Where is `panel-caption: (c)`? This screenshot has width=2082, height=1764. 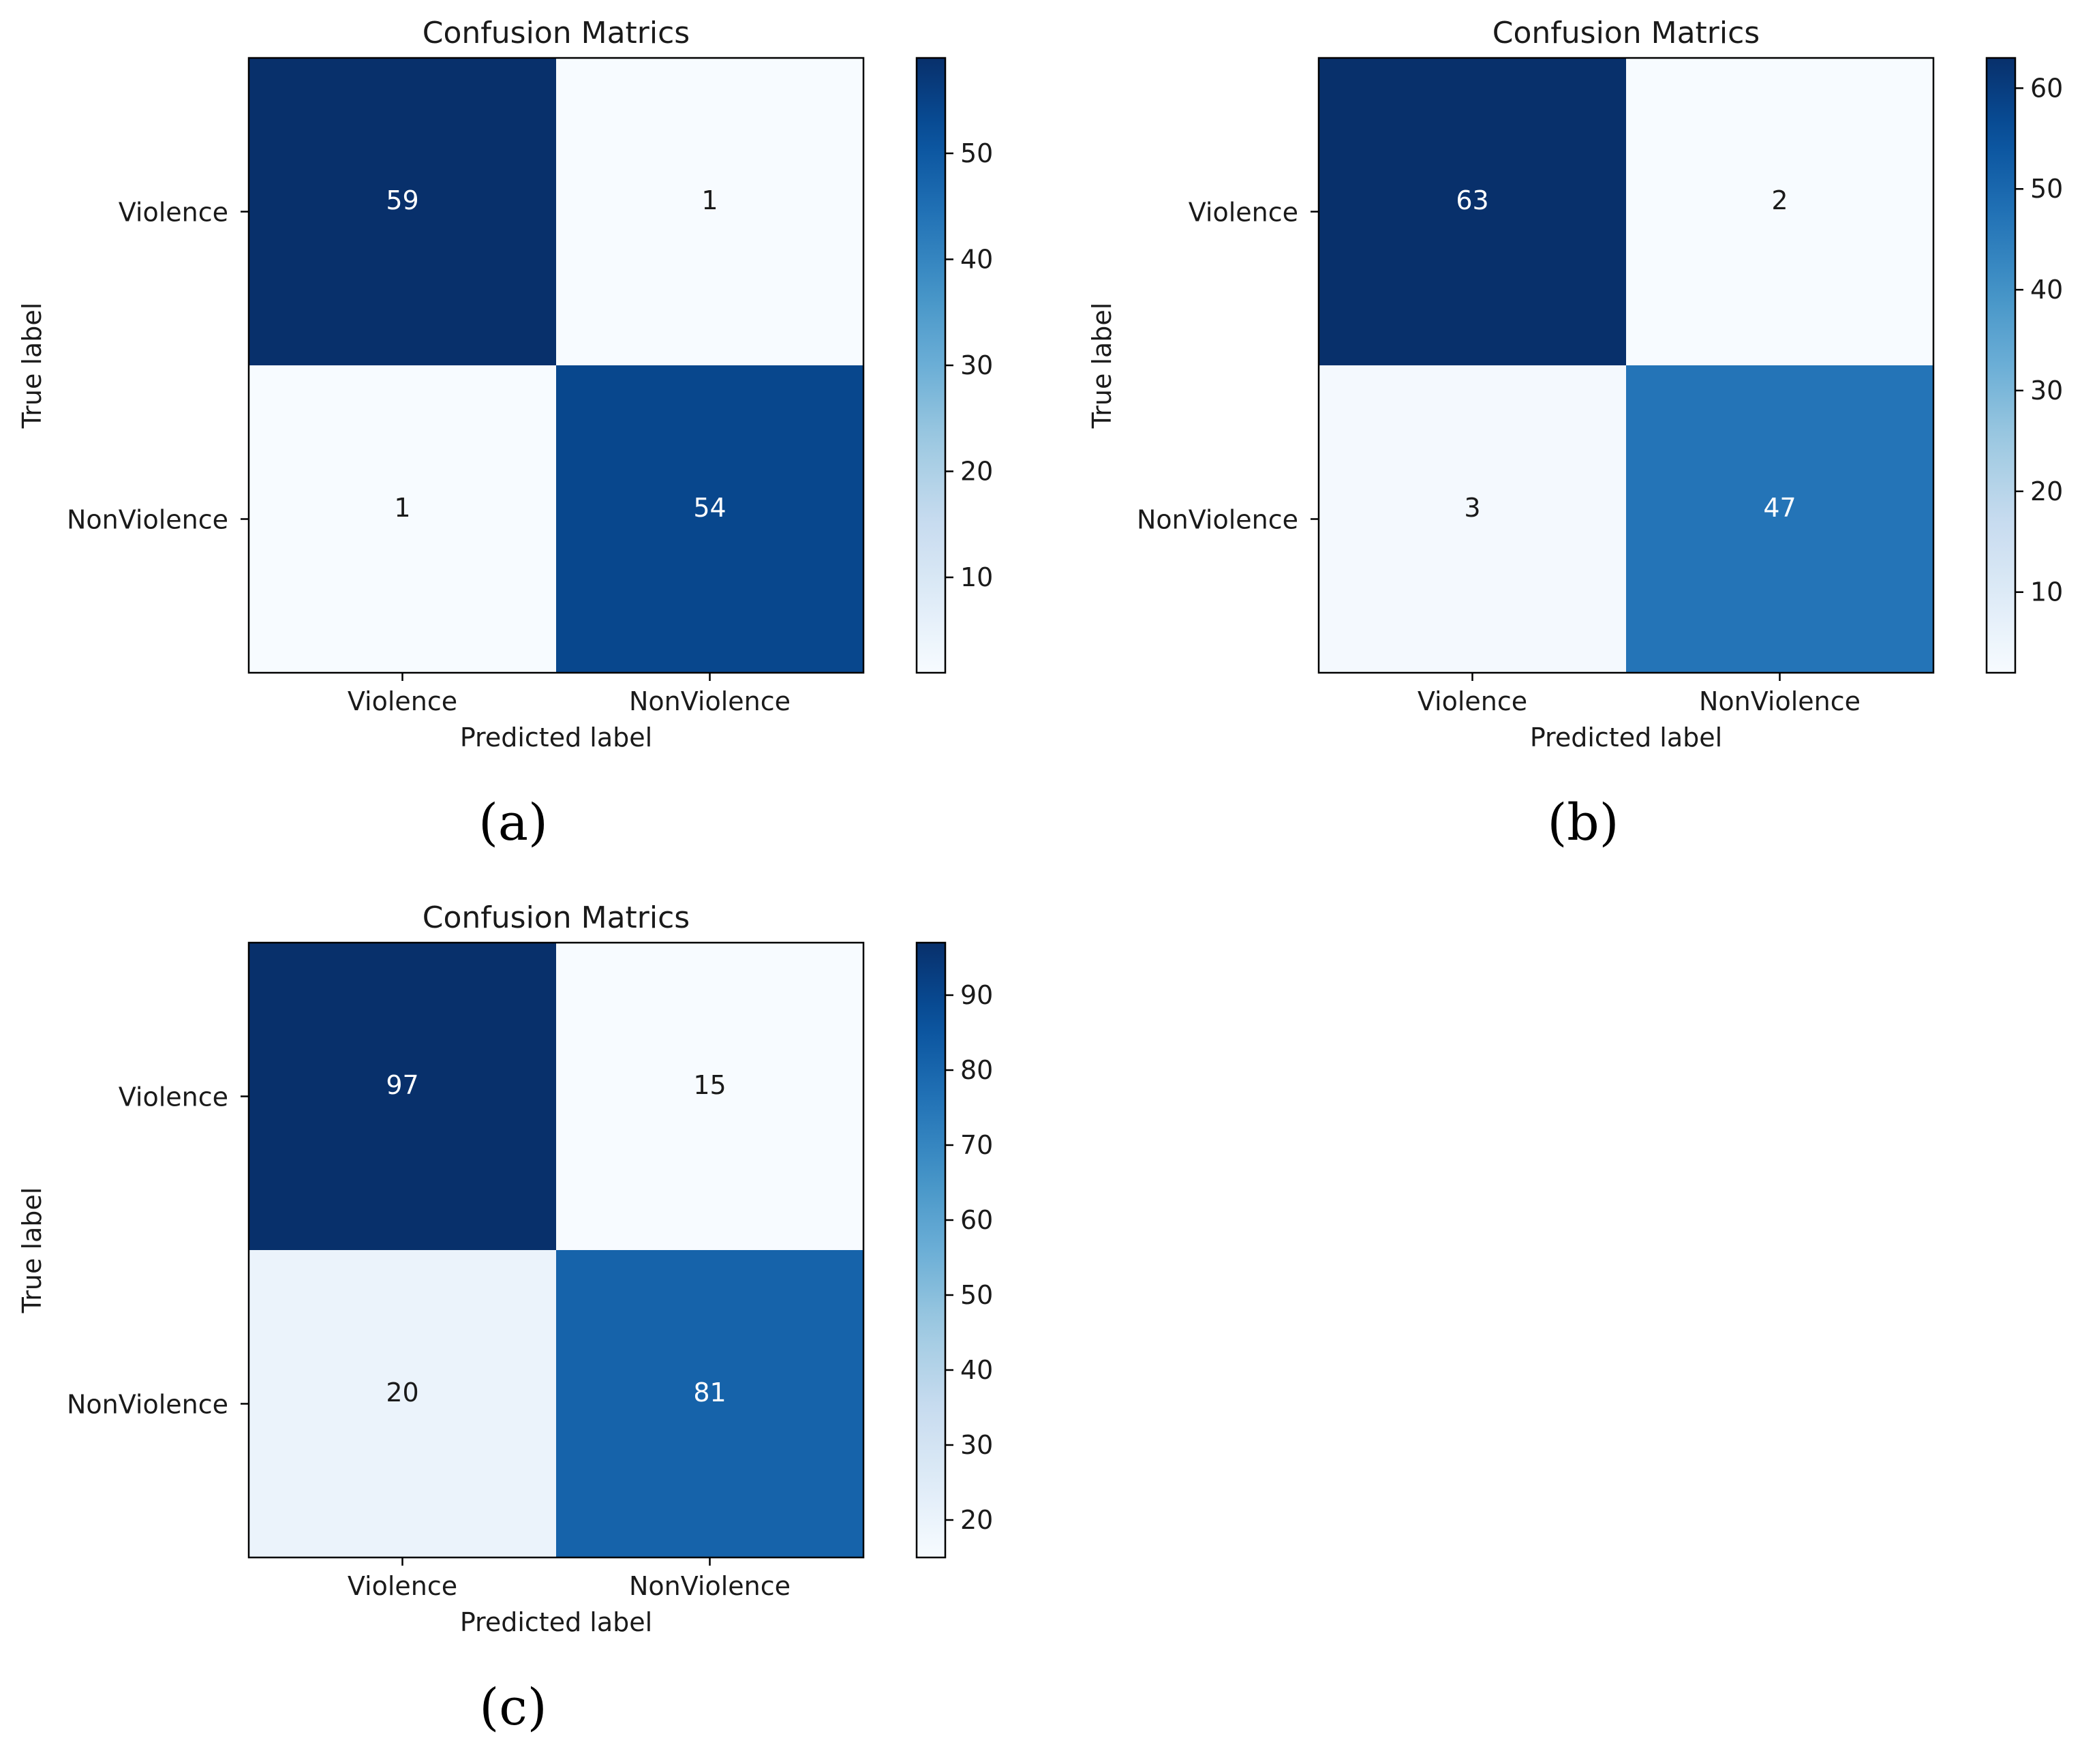 panel-caption: (c) is located at coordinates (513, 1707).